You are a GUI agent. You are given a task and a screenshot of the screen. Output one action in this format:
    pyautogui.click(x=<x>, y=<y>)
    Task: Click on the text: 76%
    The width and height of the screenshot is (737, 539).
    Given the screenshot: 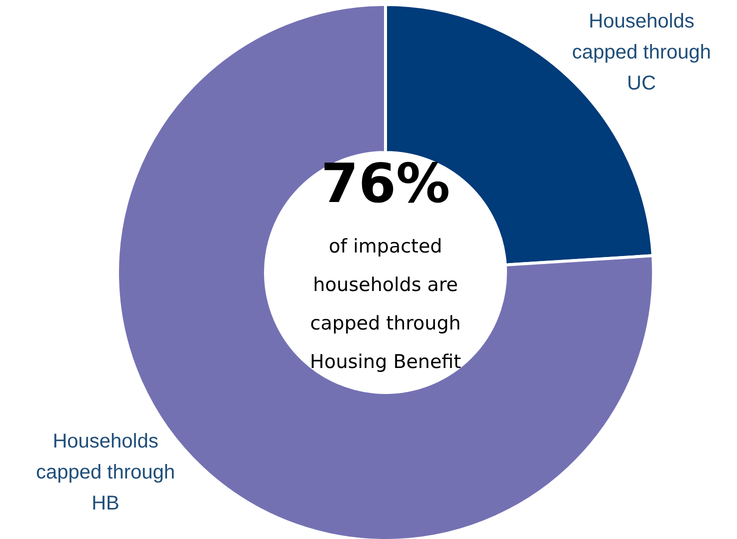 What is the action you would take?
    pyautogui.click(x=385, y=183)
    